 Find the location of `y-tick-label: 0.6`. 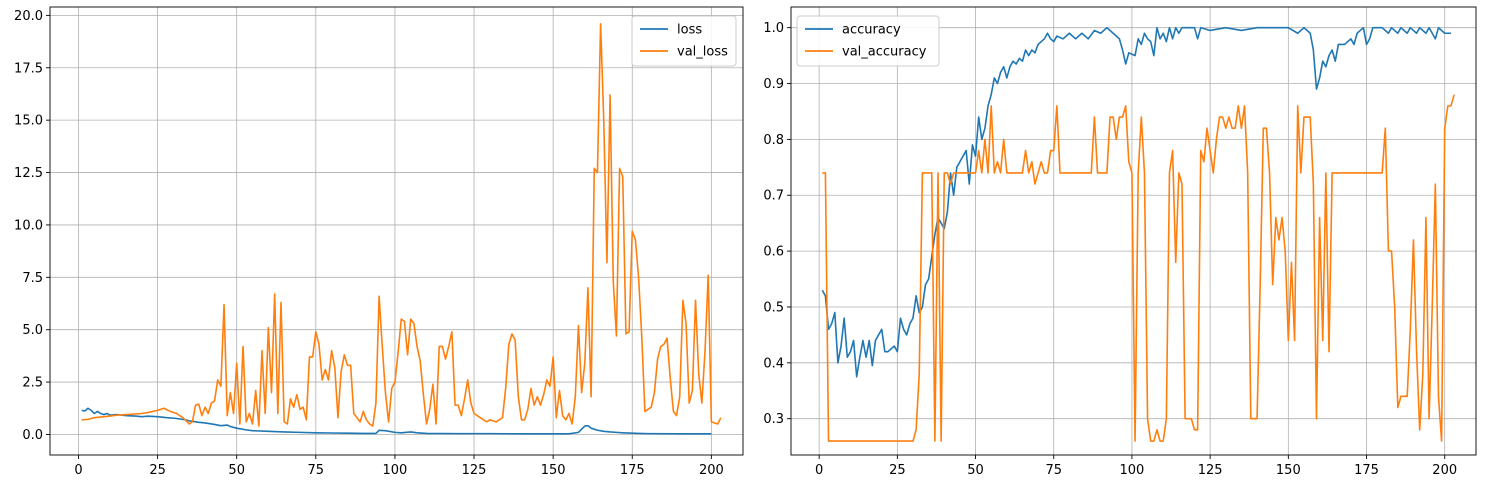

y-tick-label: 0.6 is located at coordinates (773, 252).